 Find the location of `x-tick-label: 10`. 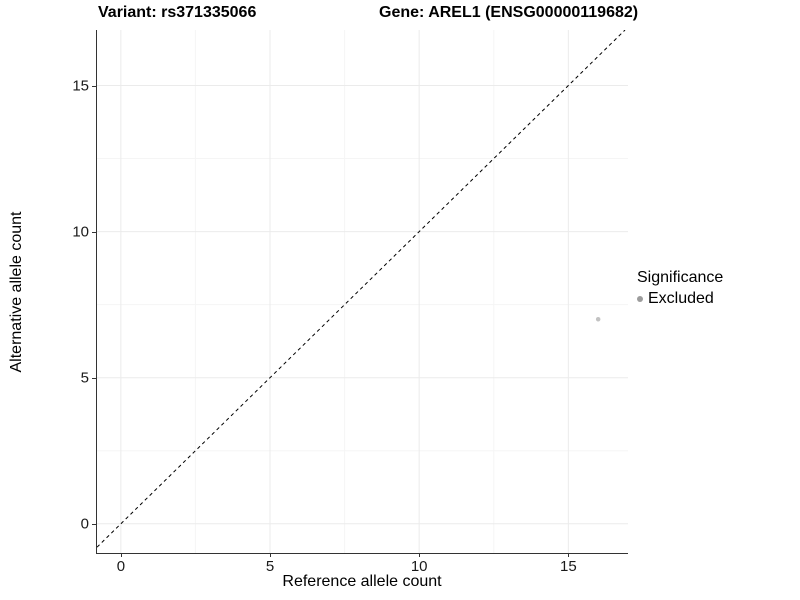

x-tick-label: 10 is located at coordinates (419, 566).